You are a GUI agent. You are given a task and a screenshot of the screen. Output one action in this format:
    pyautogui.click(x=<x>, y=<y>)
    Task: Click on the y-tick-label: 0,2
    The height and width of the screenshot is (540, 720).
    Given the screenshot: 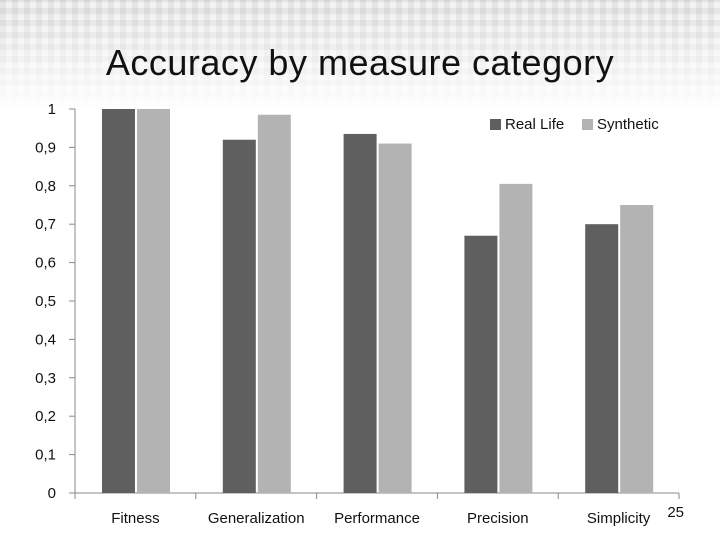 What is the action you would take?
    pyautogui.click(x=45, y=416)
    